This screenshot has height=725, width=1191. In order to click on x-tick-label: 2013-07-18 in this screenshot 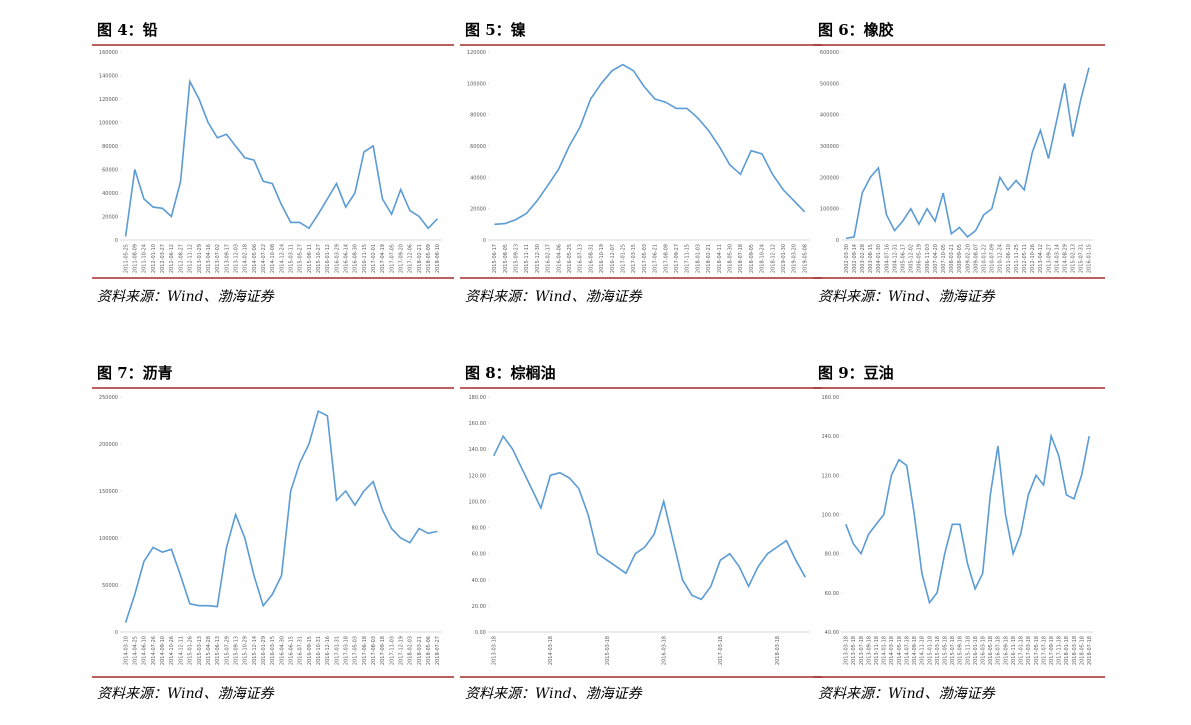, I will do `click(862, 650)`.